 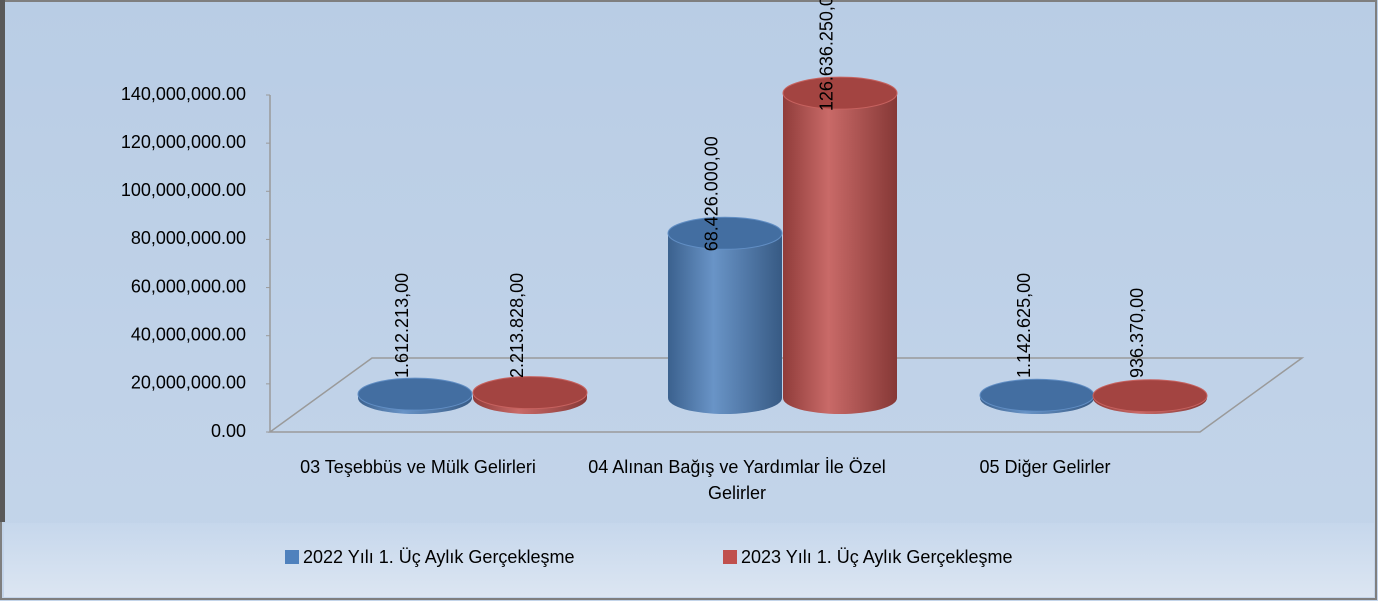 I want to click on data-label: 68.426.000,00, so click(x=712, y=193).